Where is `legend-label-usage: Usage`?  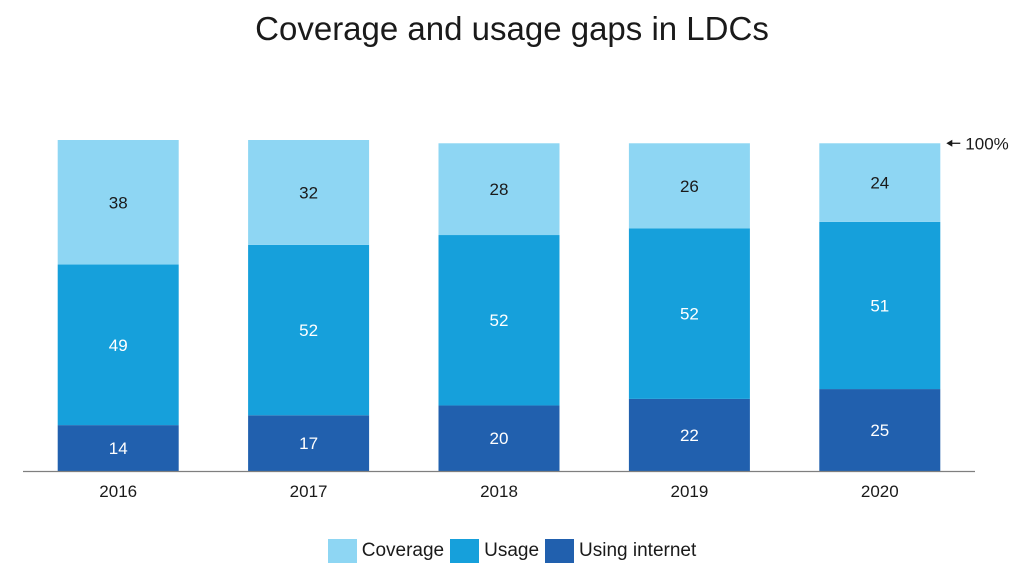 legend-label-usage: Usage is located at coordinates (512, 550).